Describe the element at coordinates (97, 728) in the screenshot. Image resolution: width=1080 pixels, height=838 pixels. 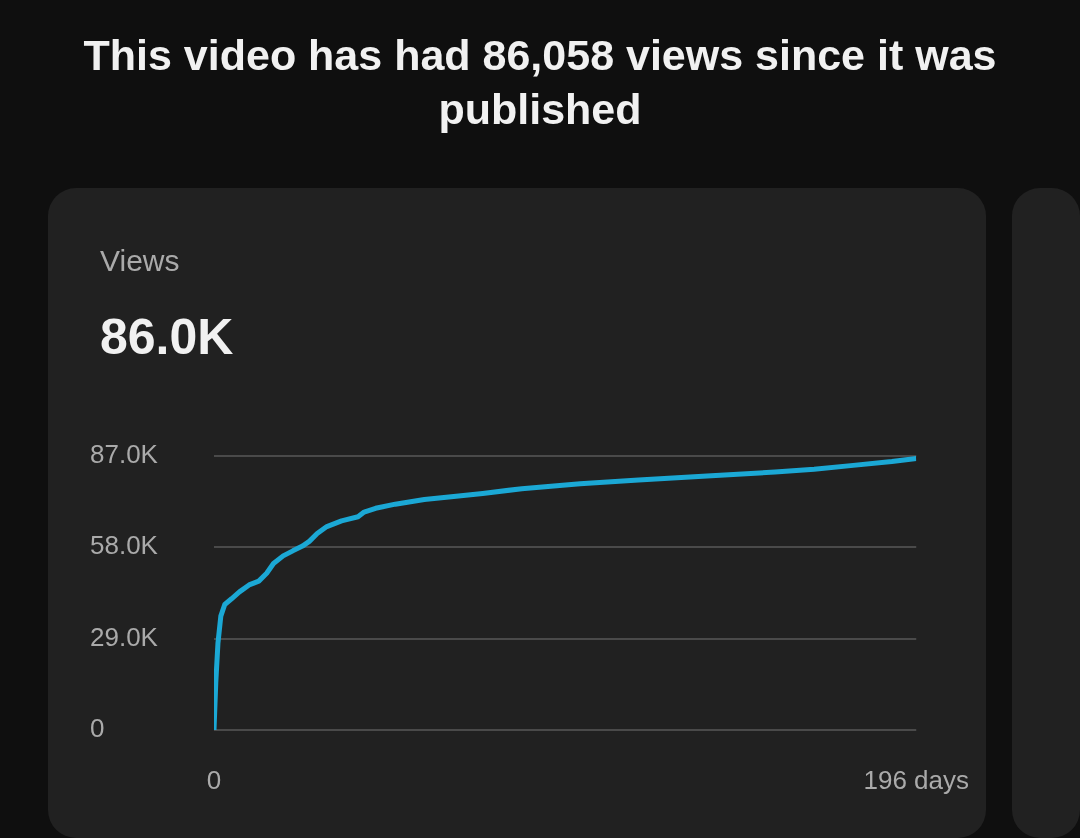
I see `y-tick-label: 0` at that location.